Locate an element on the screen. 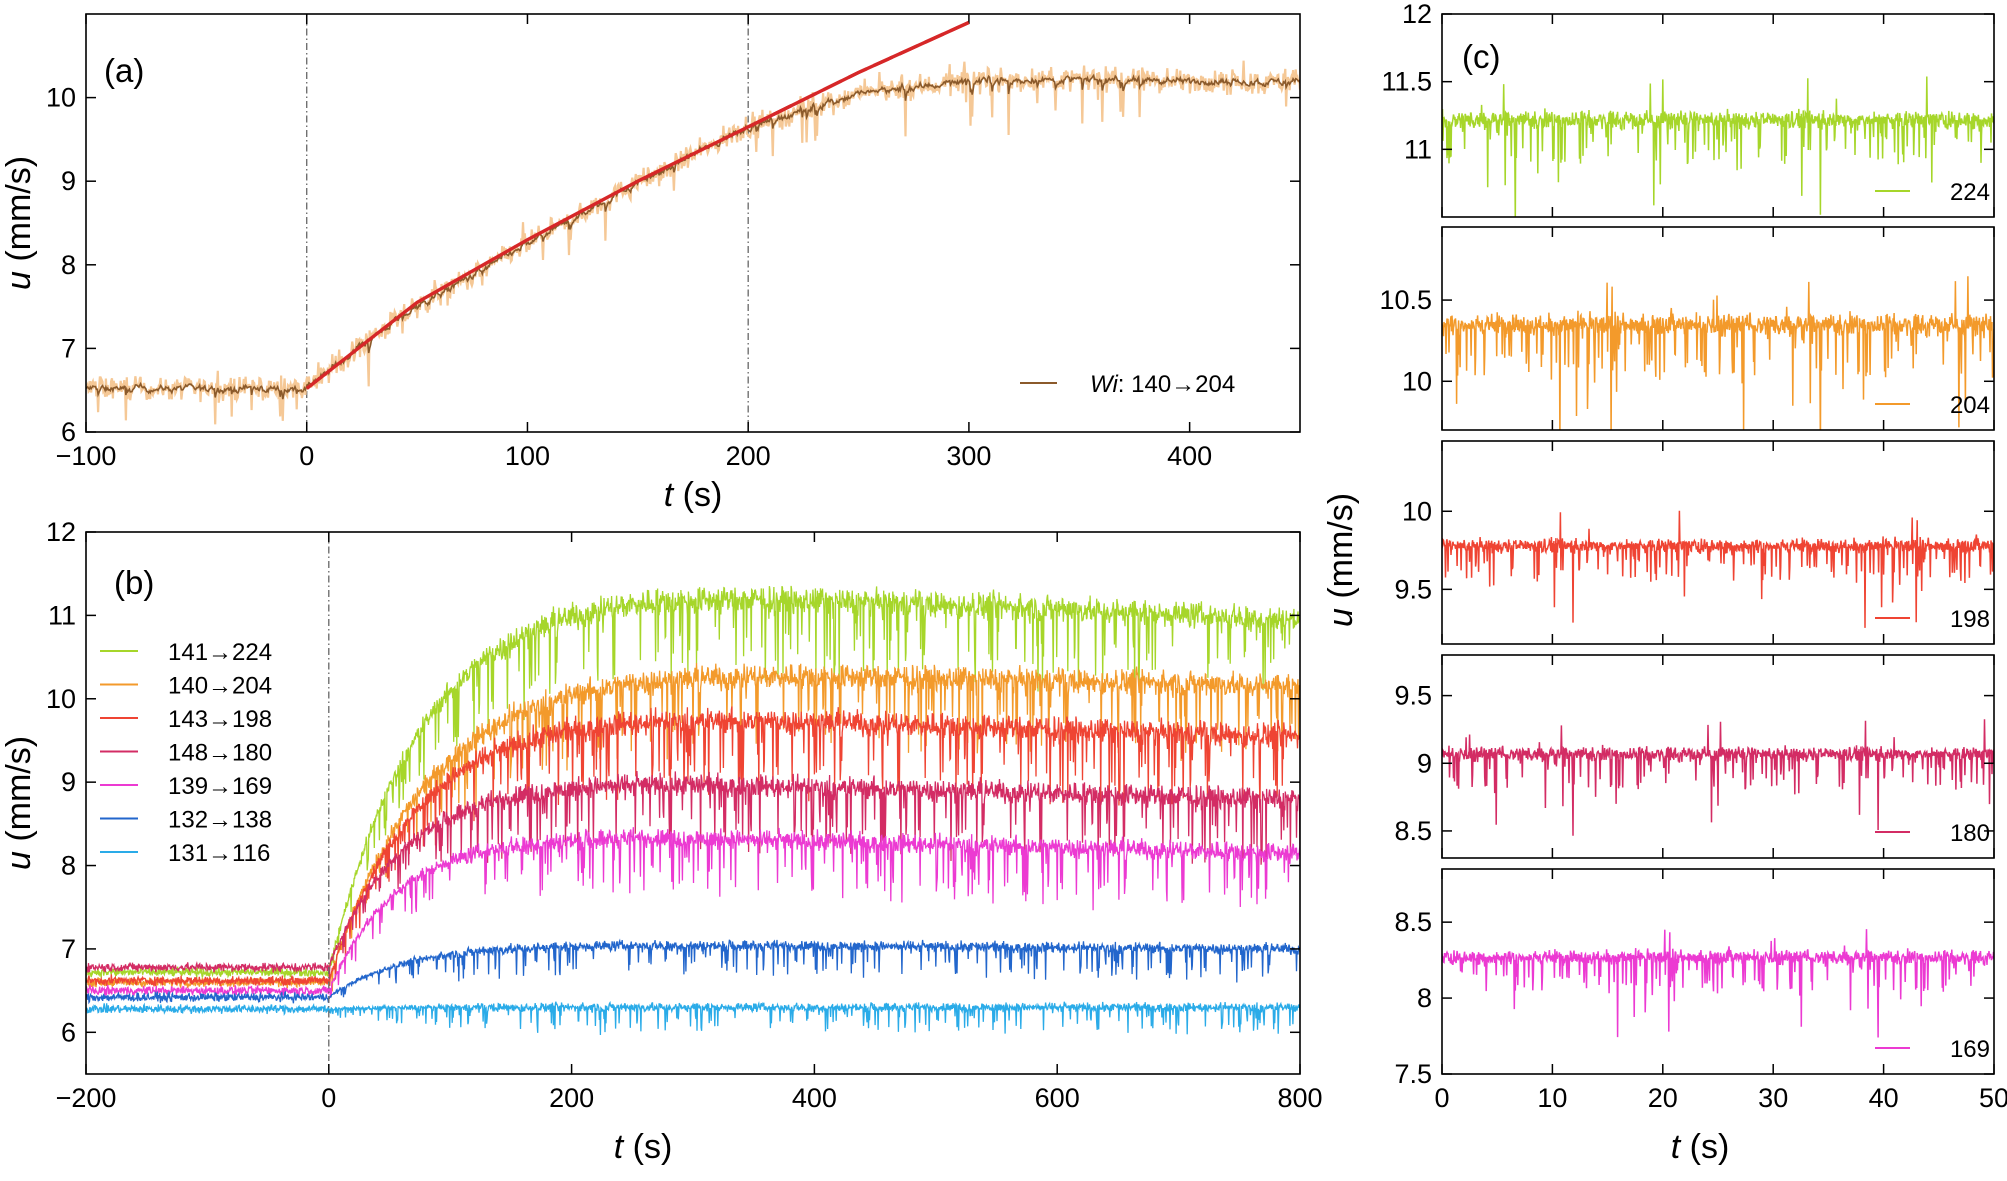 The width and height of the screenshot is (2007, 1181). panel-b-xtick-label: 600 is located at coordinates (1057, 1098).